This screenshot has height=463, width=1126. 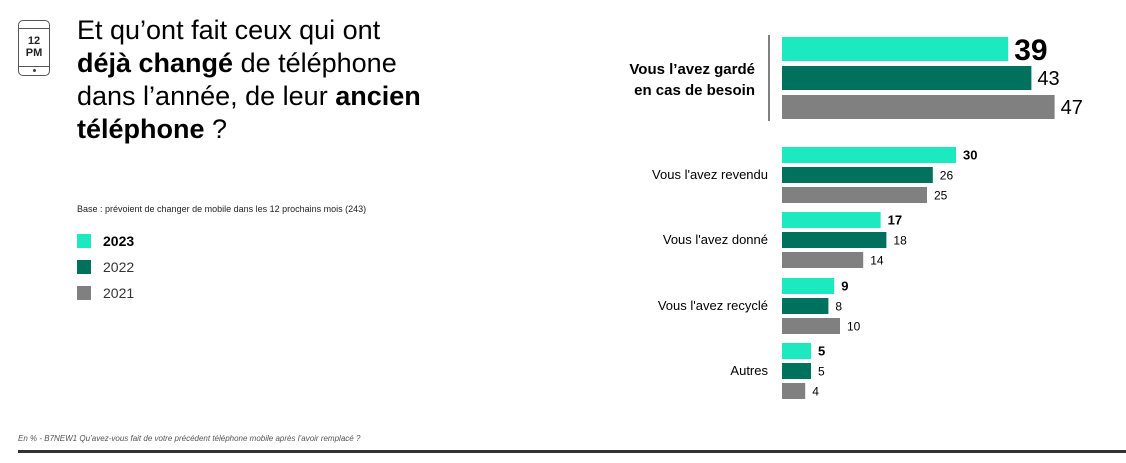 I want to click on data-label: 26, so click(x=947, y=175).